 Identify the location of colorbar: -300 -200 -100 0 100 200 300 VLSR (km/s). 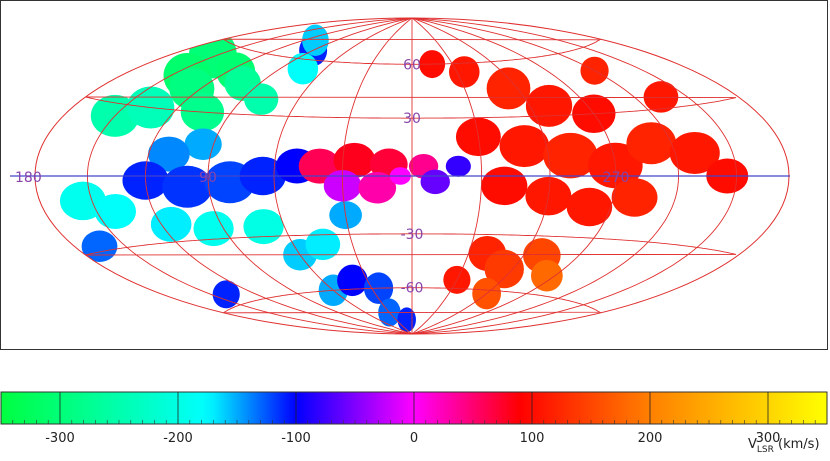
(414, 423).